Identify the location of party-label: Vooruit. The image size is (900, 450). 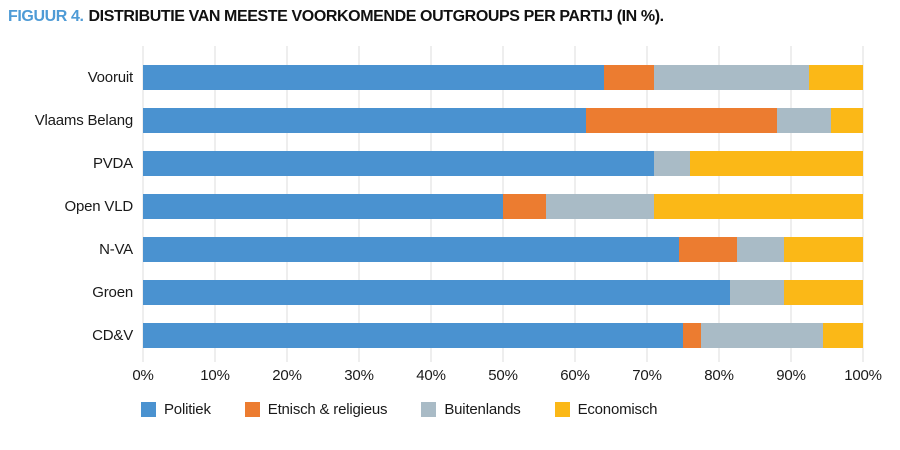
(110, 77).